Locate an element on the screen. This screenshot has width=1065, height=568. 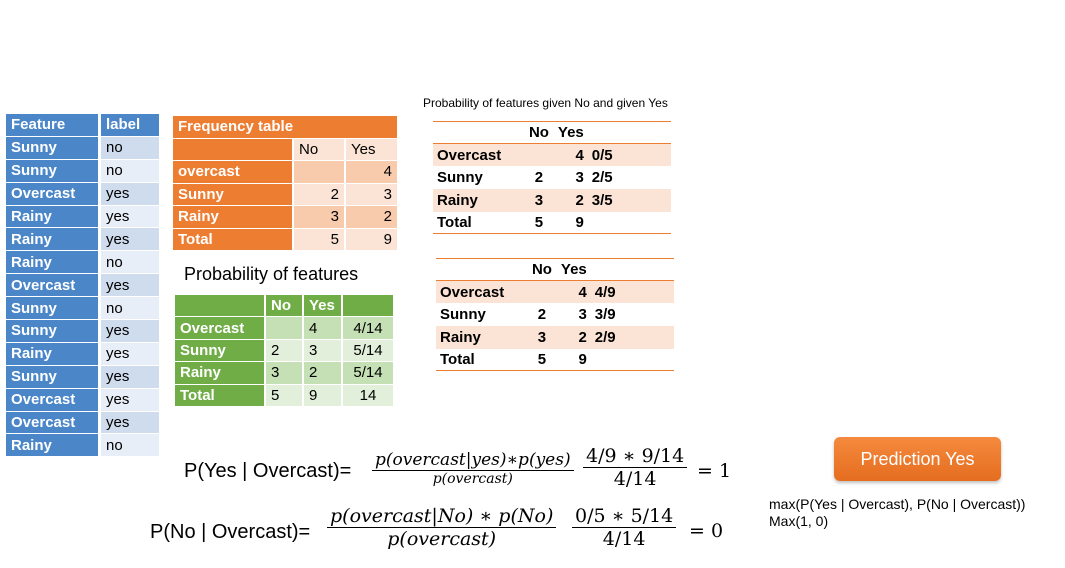
probability-cell: 3/9 is located at coordinates (605, 315).